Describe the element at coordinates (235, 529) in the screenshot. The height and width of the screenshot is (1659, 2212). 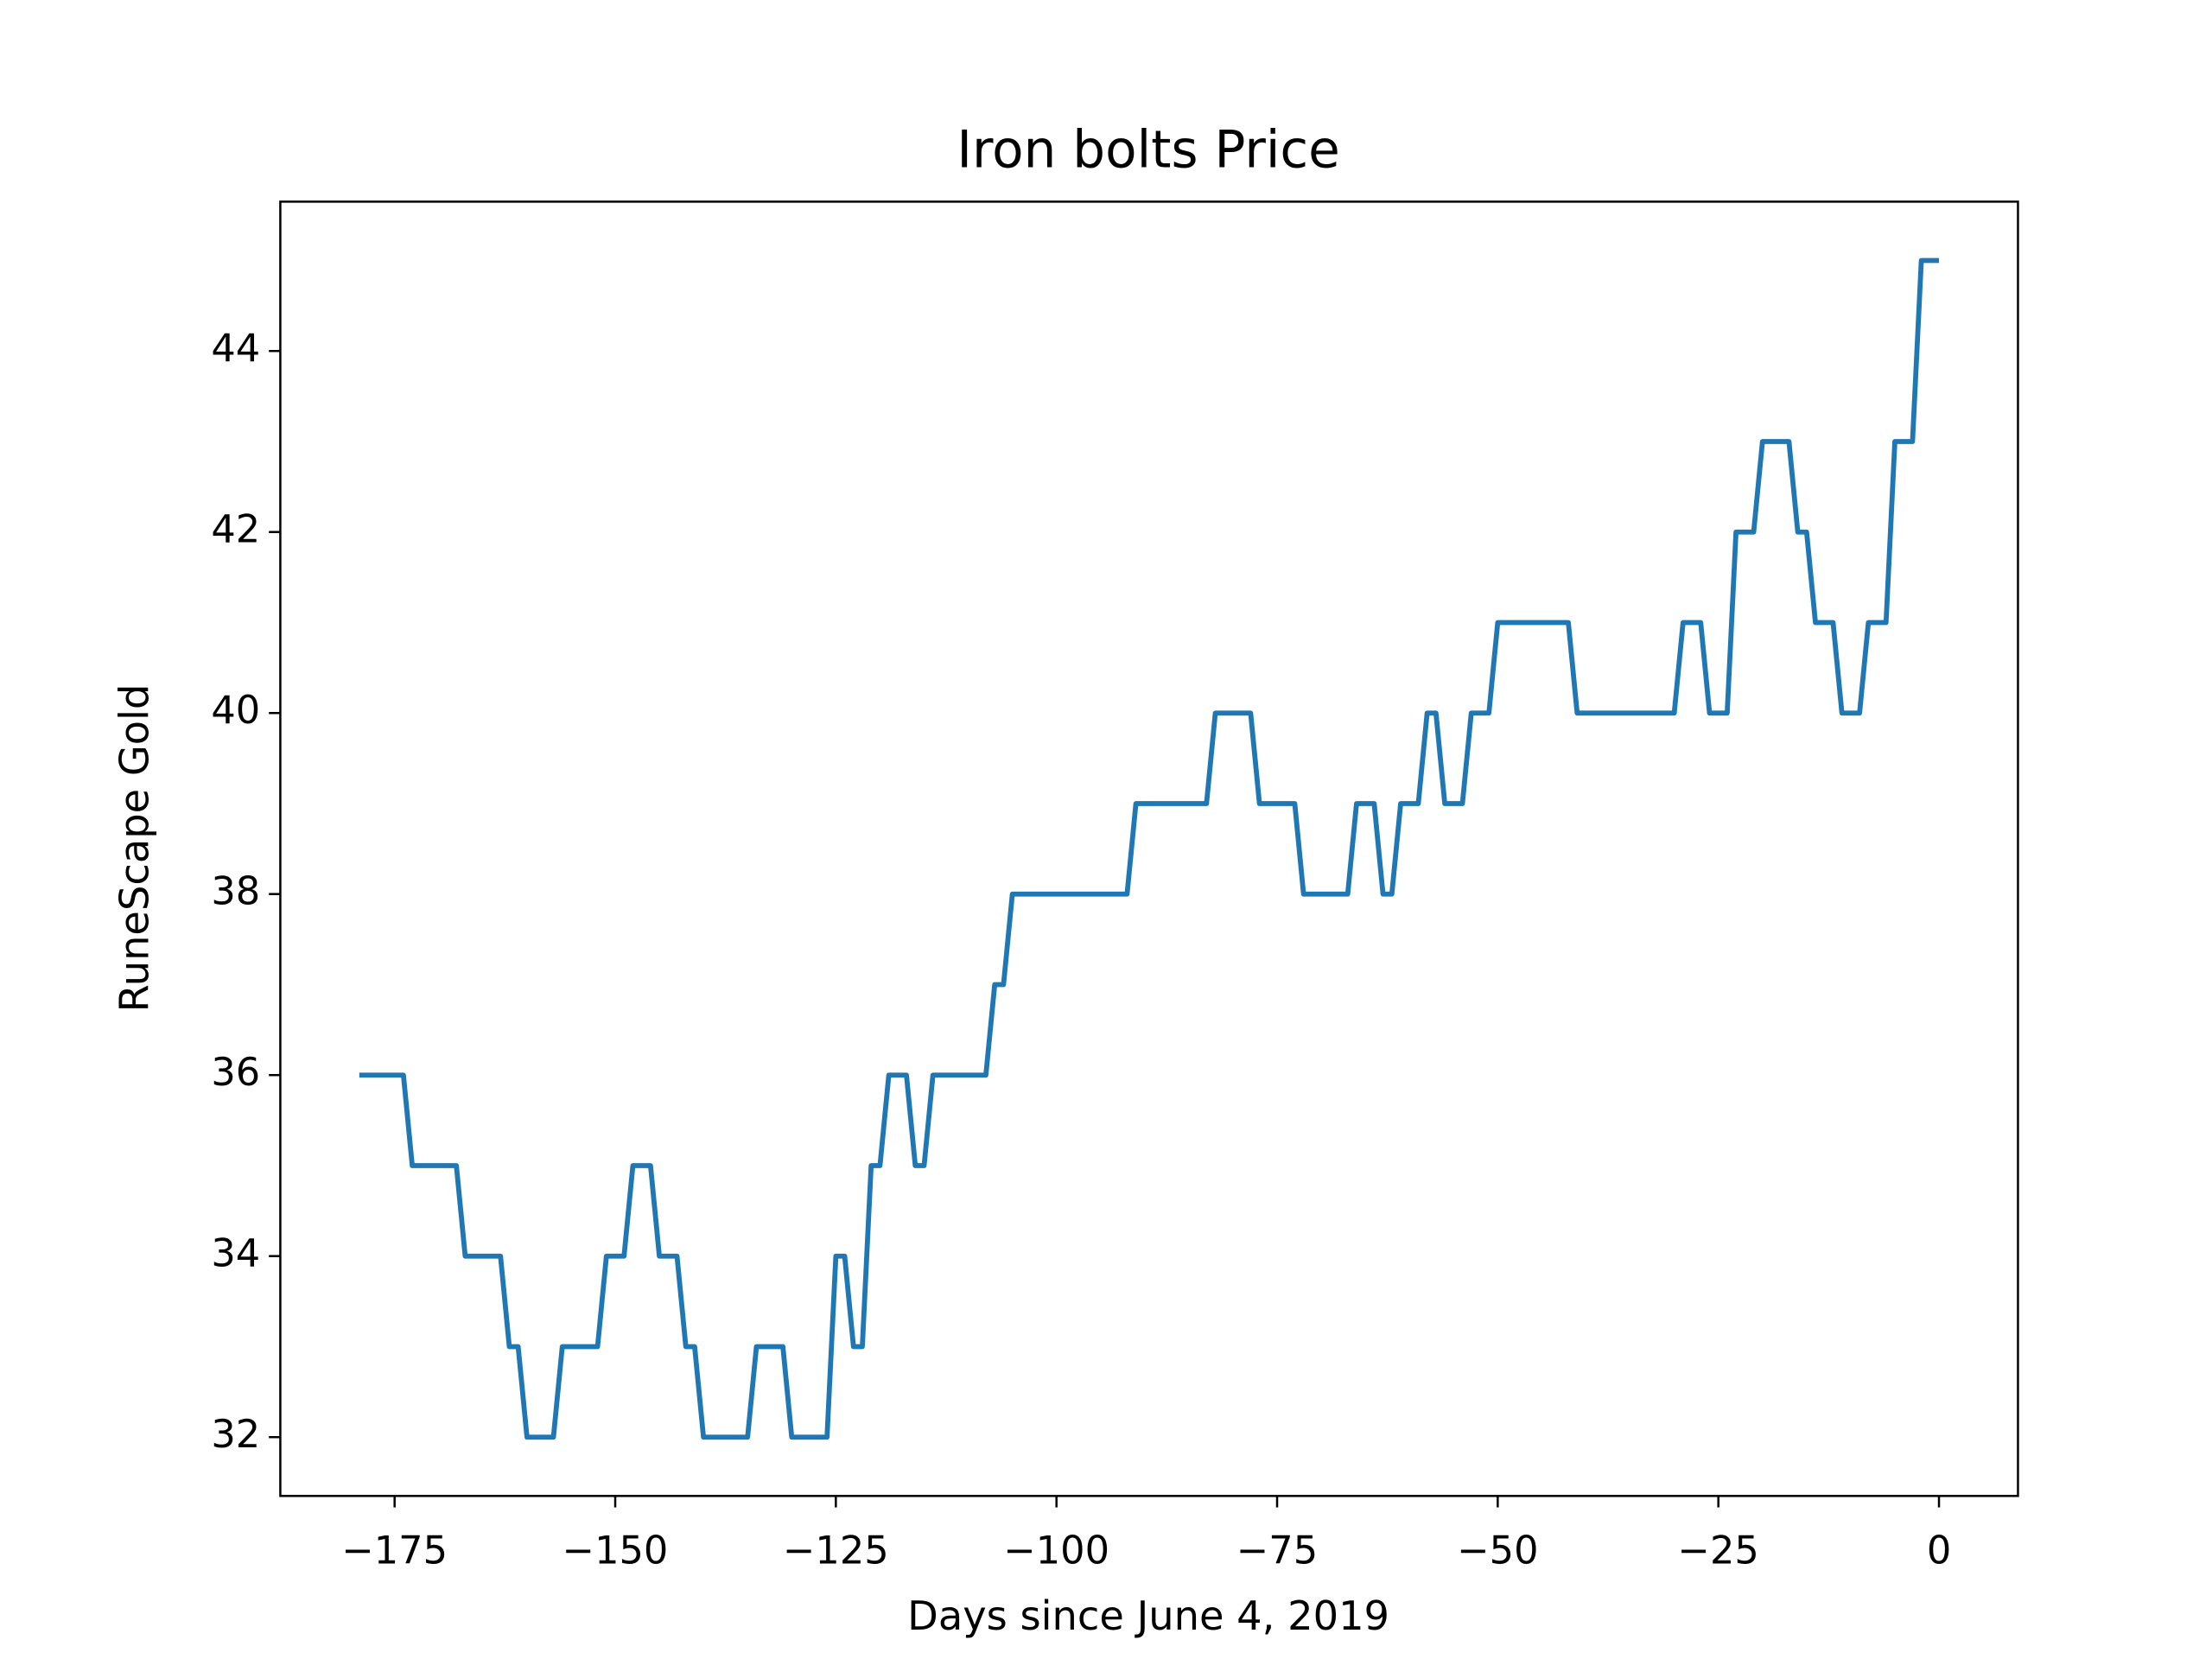
I see `y-tick-label: 42` at that location.